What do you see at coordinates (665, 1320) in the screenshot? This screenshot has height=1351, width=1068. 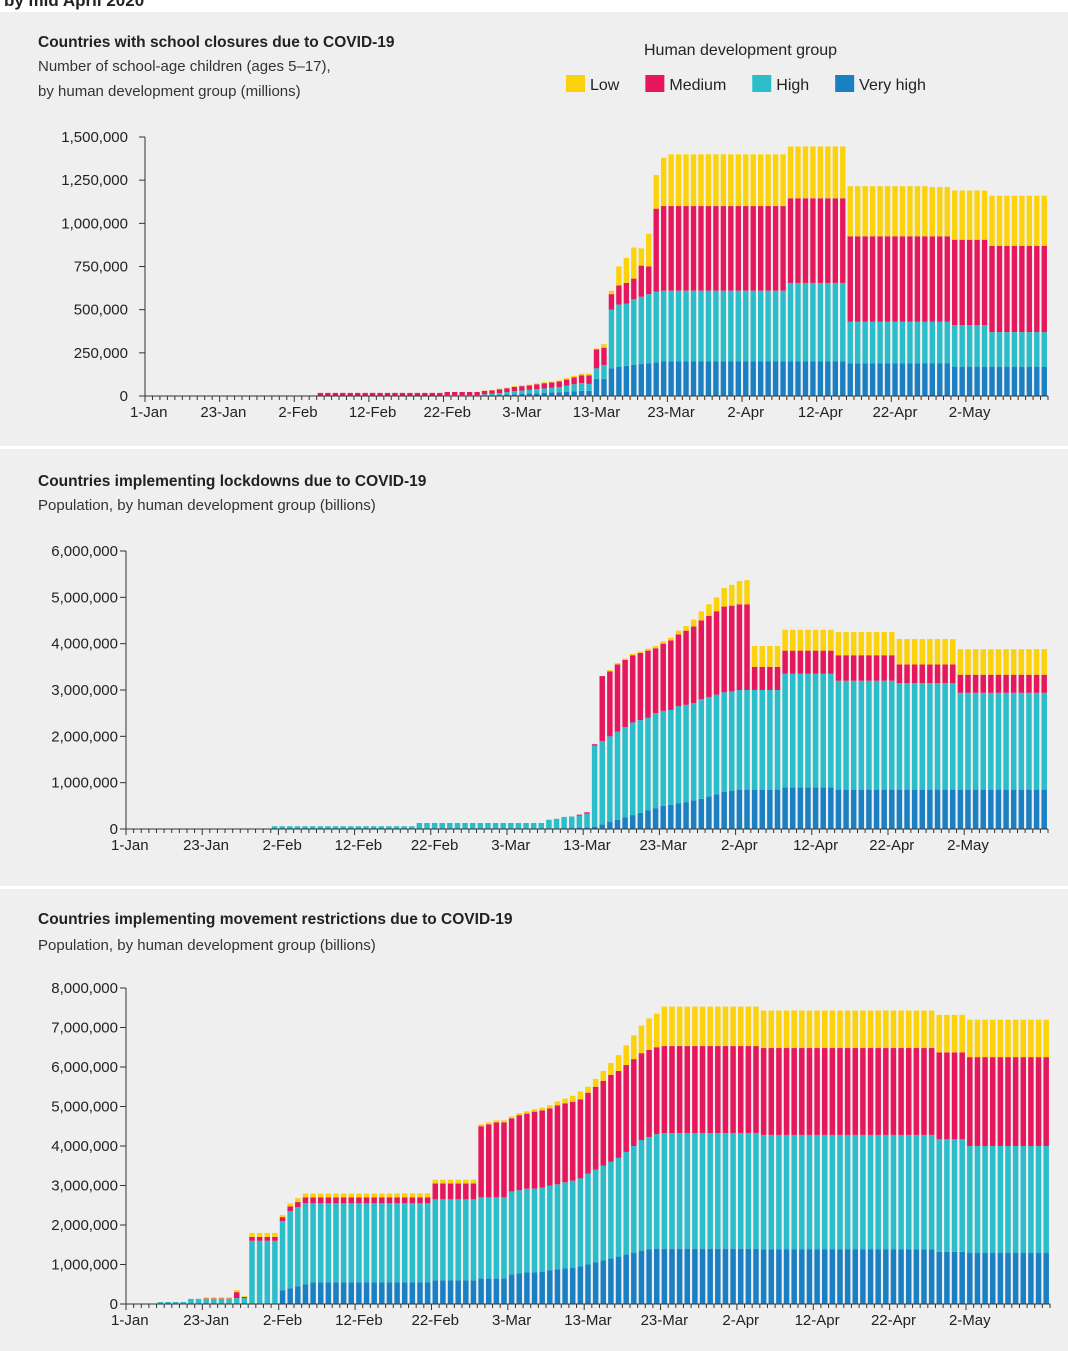 I see `x-tick-label: 23-Mar` at bounding box center [665, 1320].